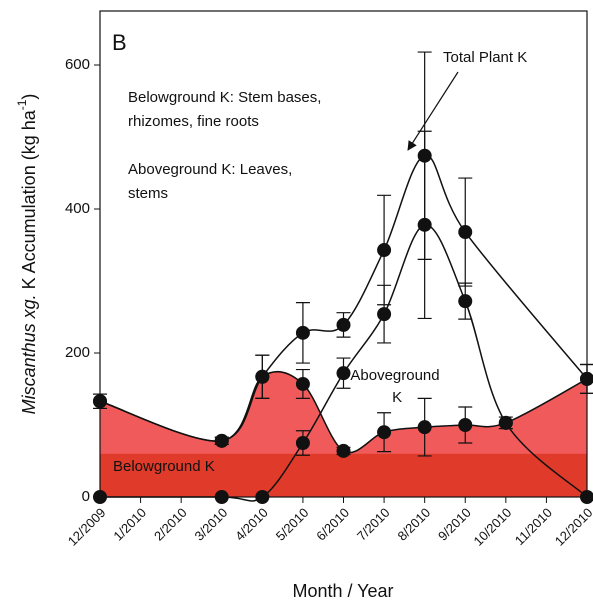 Image resolution: width=593 pixels, height=606 pixels. What do you see at coordinates (373, 524) in the screenshot?
I see `x-tick-label: 7/2010` at bounding box center [373, 524].